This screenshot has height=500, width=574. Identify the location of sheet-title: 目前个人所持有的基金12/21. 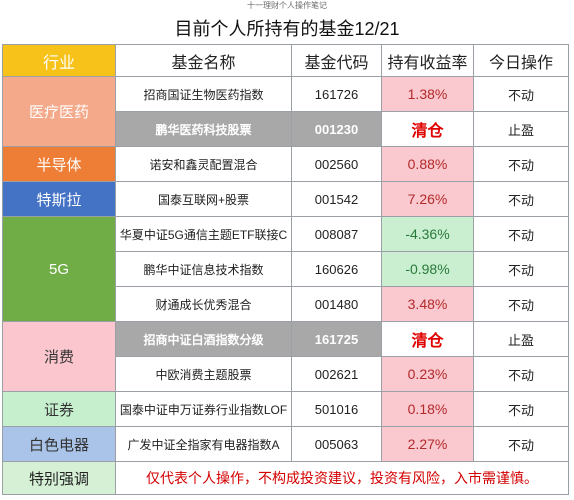
(287, 29).